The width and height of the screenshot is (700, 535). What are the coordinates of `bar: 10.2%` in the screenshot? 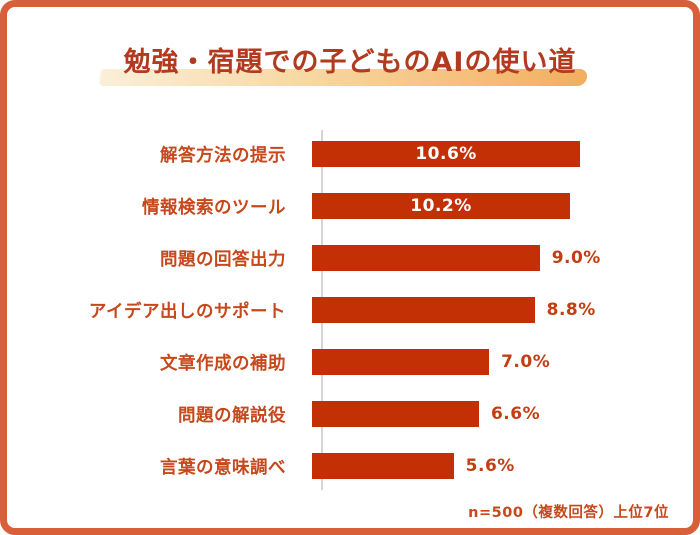 It's located at (441, 206).